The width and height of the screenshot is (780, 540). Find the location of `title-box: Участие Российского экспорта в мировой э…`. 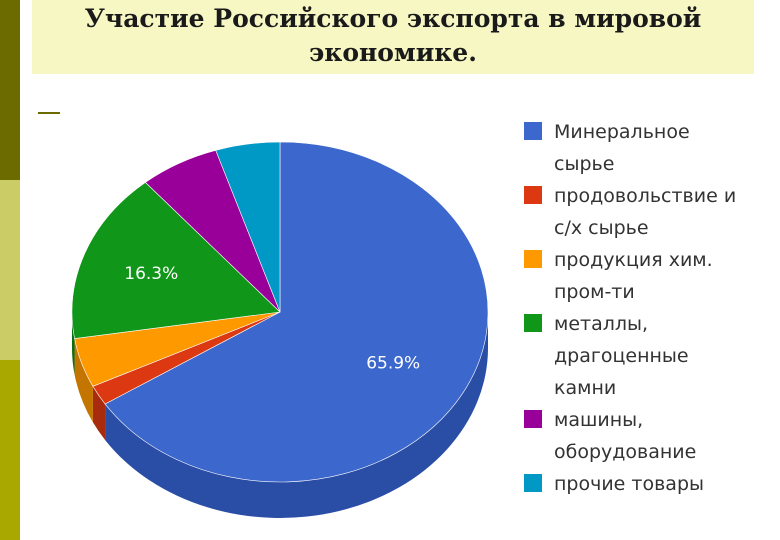

title-box: Участие Российского экспорта в мировой э… is located at coordinates (393, 37).